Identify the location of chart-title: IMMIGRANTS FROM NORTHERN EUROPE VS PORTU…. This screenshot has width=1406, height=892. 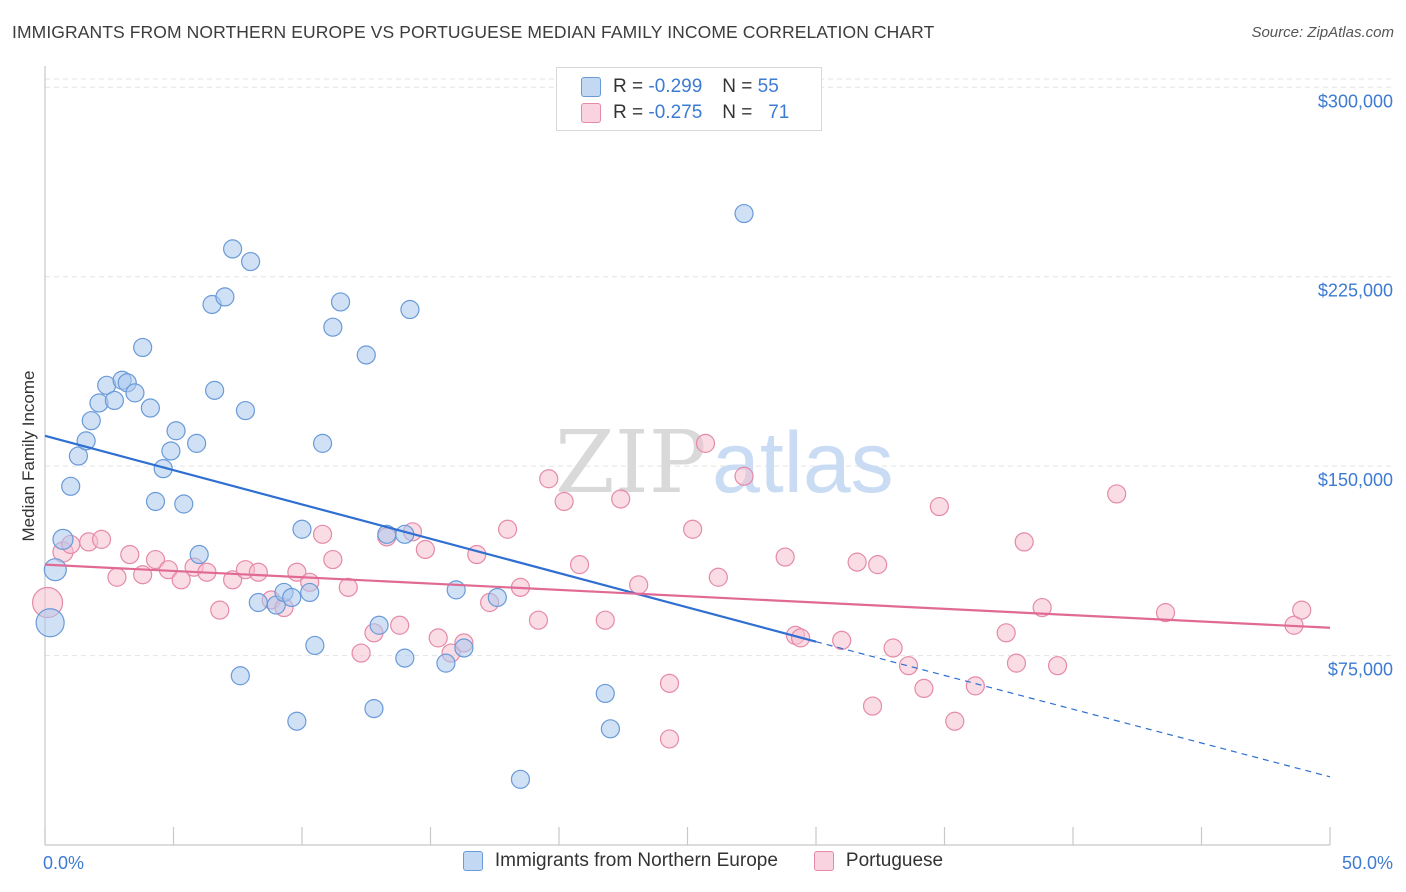
(473, 32).